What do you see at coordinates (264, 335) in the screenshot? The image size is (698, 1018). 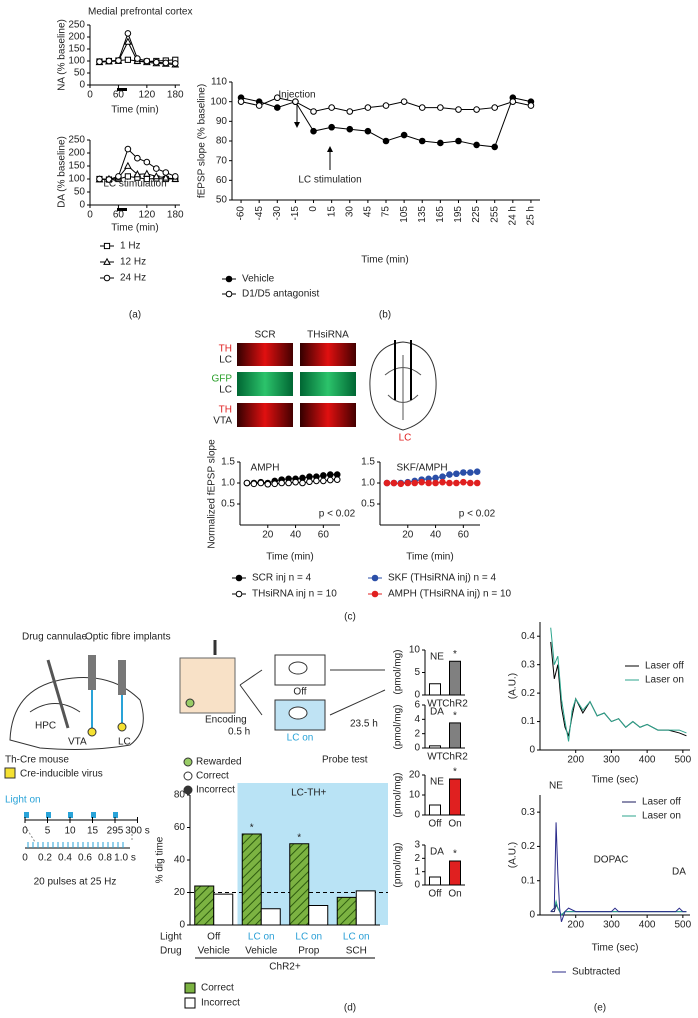 I see `column-label: SCR` at bounding box center [264, 335].